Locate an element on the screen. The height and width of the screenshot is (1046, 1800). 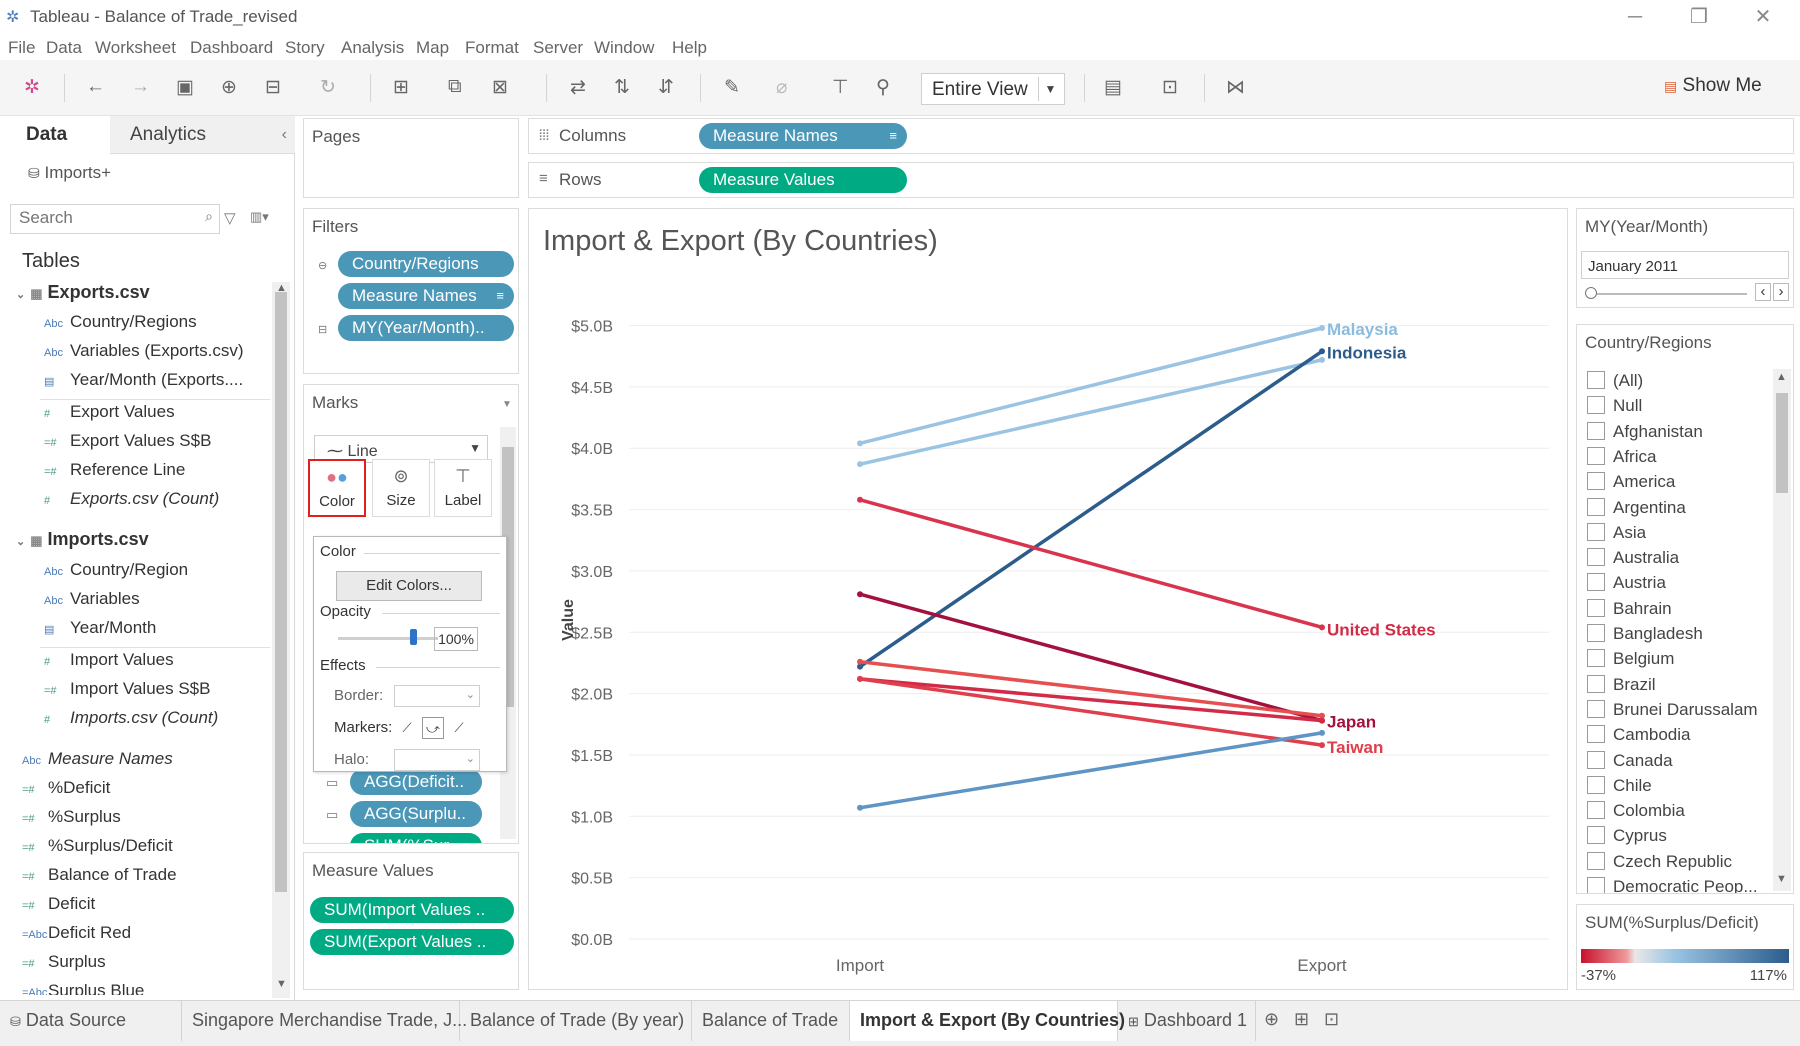
country-checkbox-item: Bangladesh is located at coordinates (1645, 634).